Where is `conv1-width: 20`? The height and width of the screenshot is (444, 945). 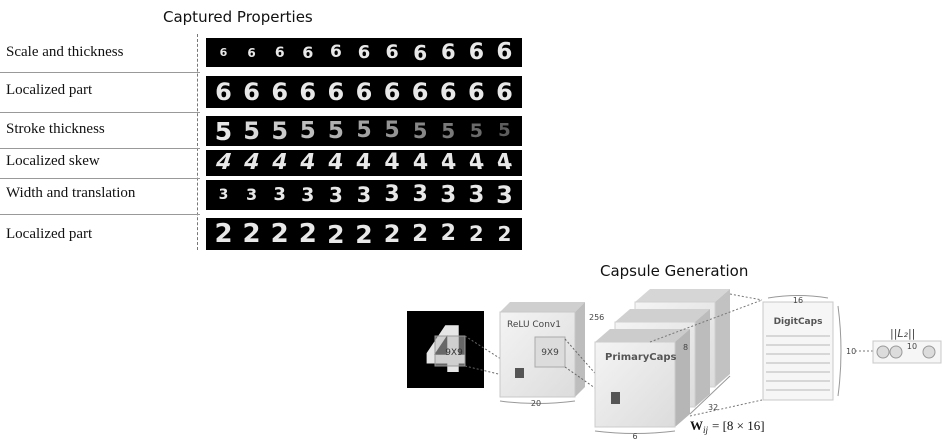 conv1-width: 20 is located at coordinates (536, 403).